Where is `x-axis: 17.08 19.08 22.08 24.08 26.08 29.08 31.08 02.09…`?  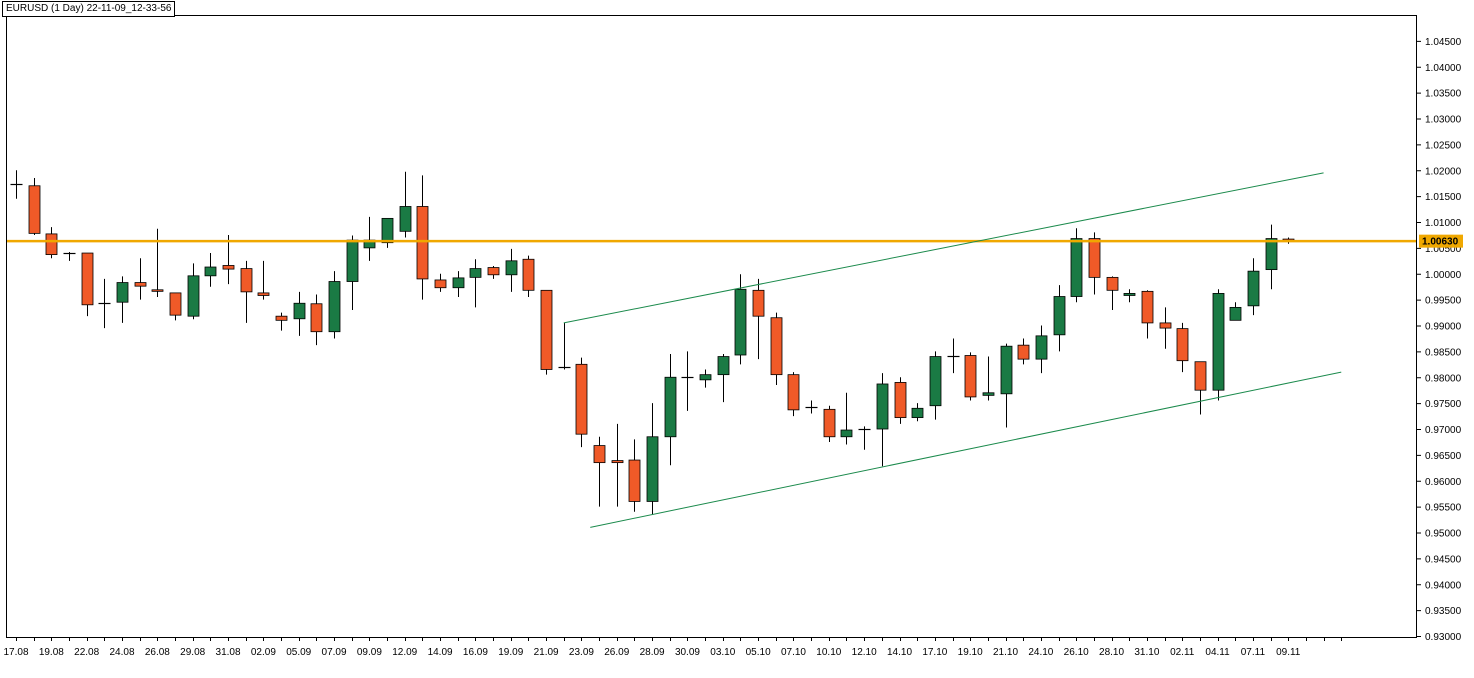
x-axis: 17.08 19.08 22.08 24.08 26.08 29.08 31.08 02.09… is located at coordinates (672, 647).